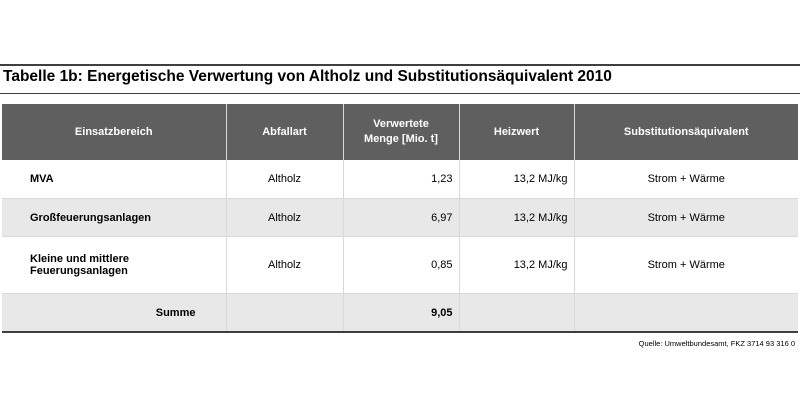 The height and width of the screenshot is (400, 800). What do you see at coordinates (401, 124) in the screenshot?
I see `header-menge-line1: Verwertete` at bounding box center [401, 124].